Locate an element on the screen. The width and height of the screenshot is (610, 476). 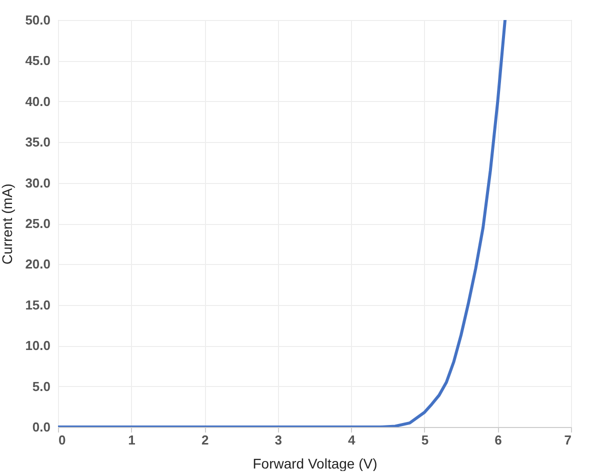
y-tick-label: 25.0 is located at coordinates (37, 223).